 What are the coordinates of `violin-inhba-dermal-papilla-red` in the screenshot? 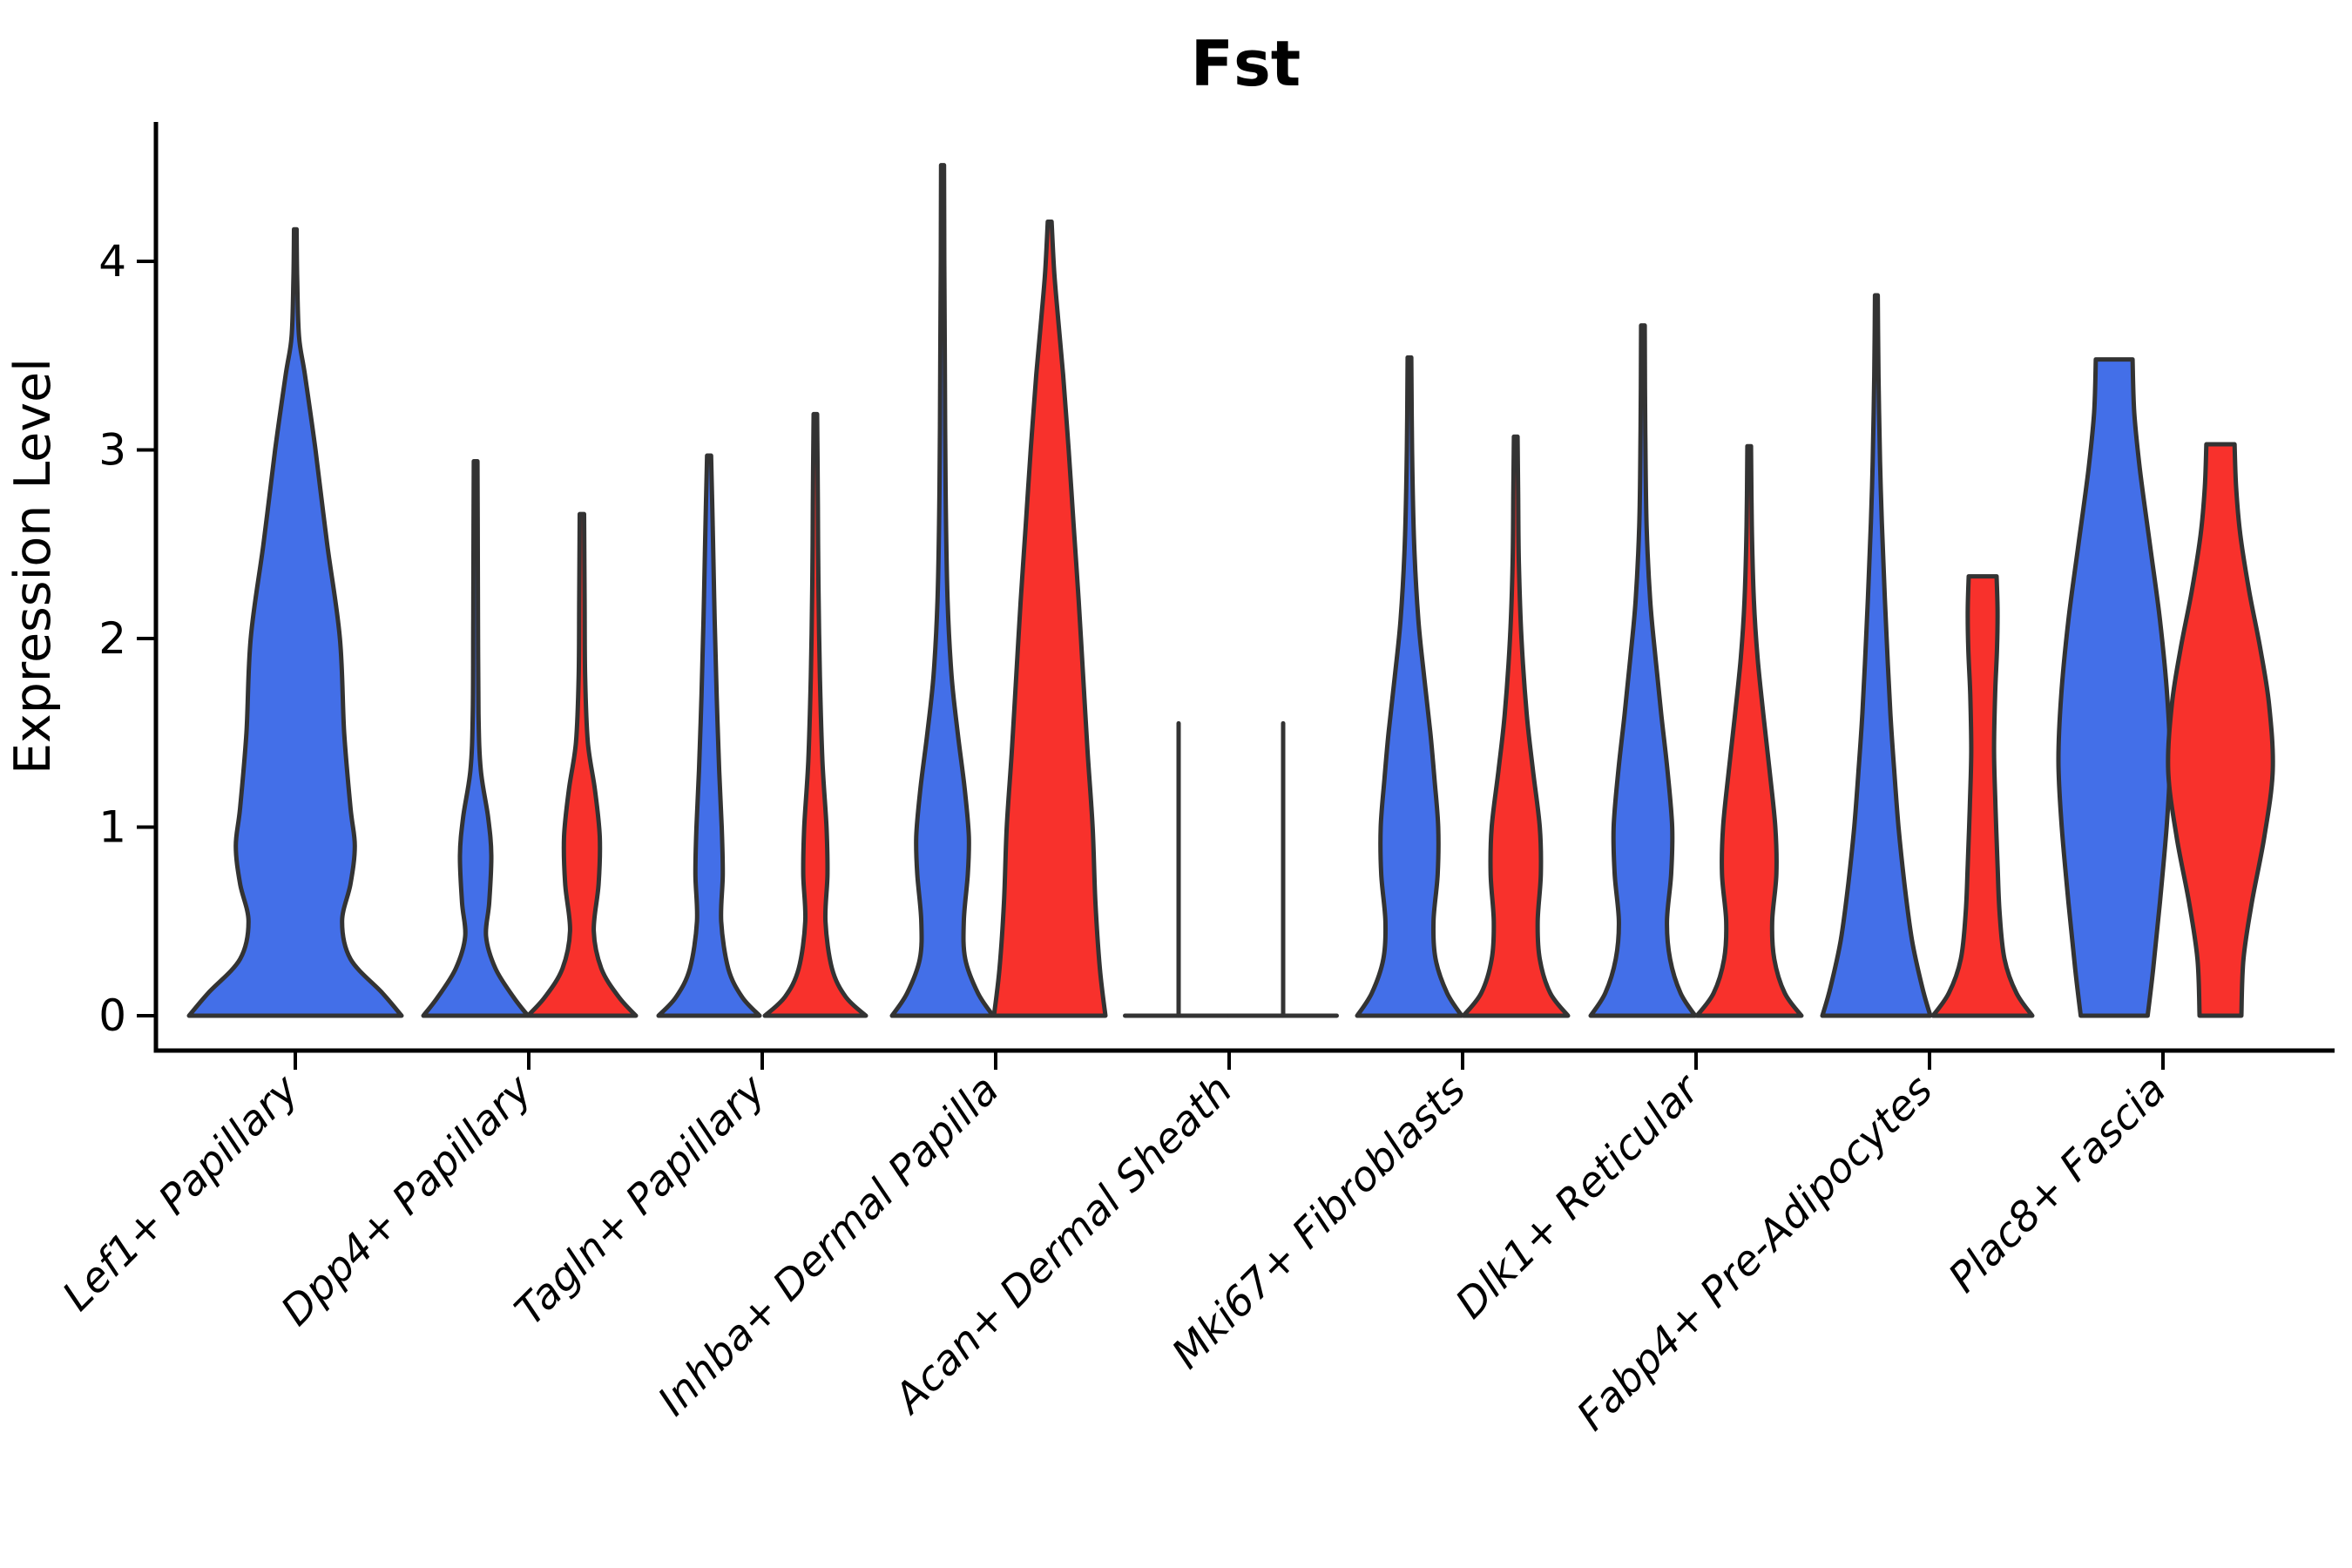 It's located at (1049, 619).